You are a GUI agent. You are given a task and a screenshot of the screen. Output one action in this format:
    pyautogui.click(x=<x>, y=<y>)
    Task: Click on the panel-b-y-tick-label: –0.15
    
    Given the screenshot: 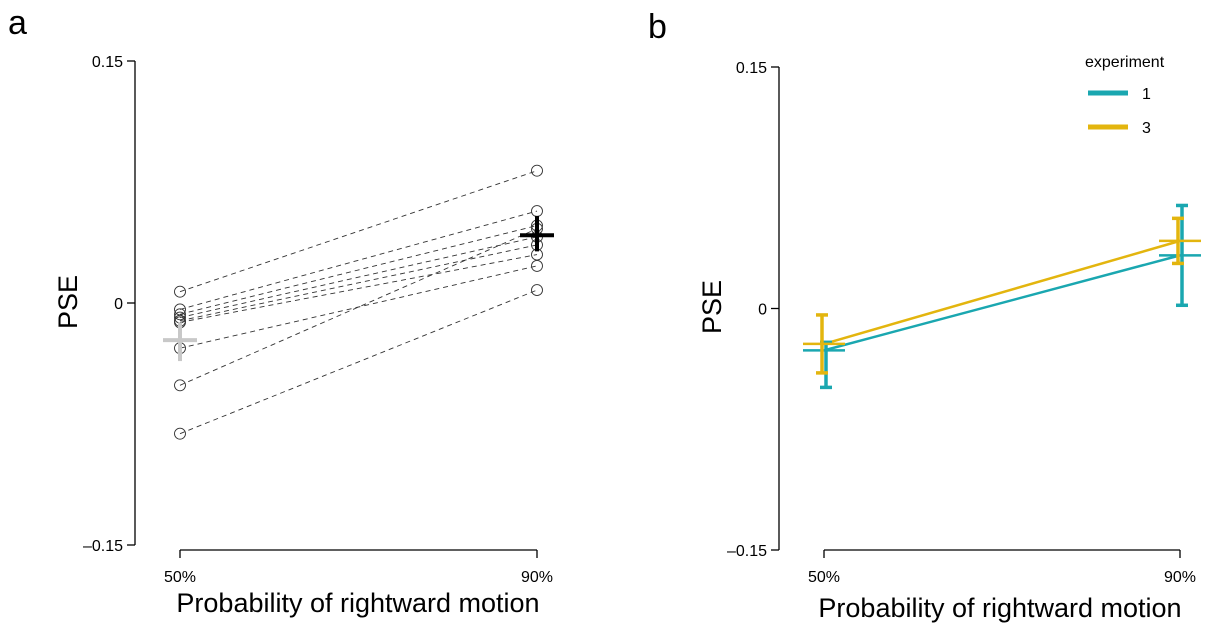 What is the action you would take?
    pyautogui.click(x=747, y=551)
    